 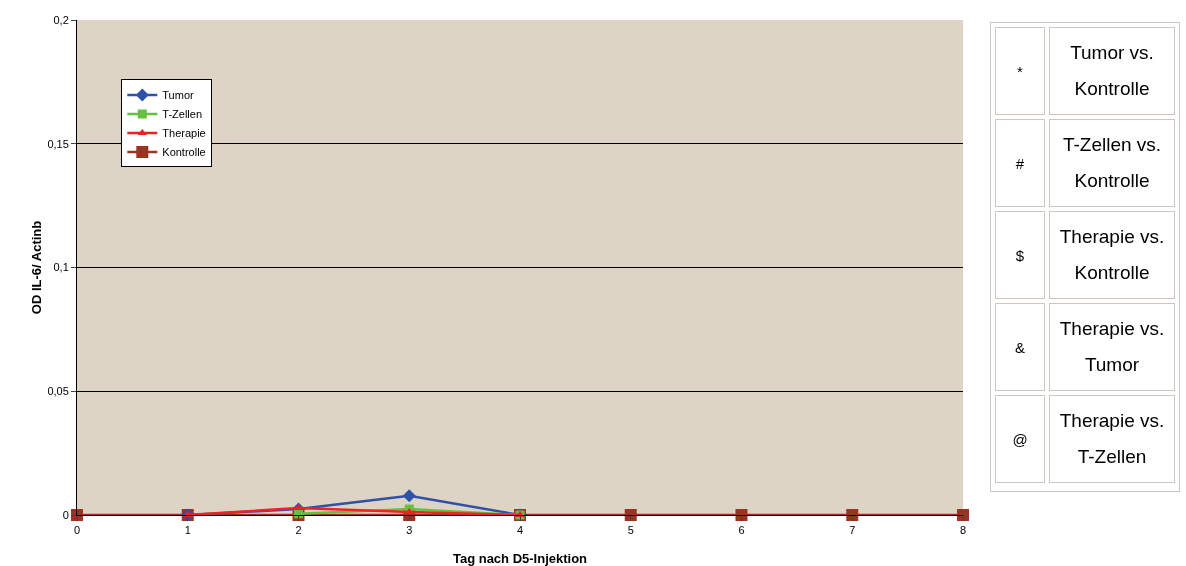 I want to click on text: Tumor vs. Kontrolle, so click(x=1112, y=71).